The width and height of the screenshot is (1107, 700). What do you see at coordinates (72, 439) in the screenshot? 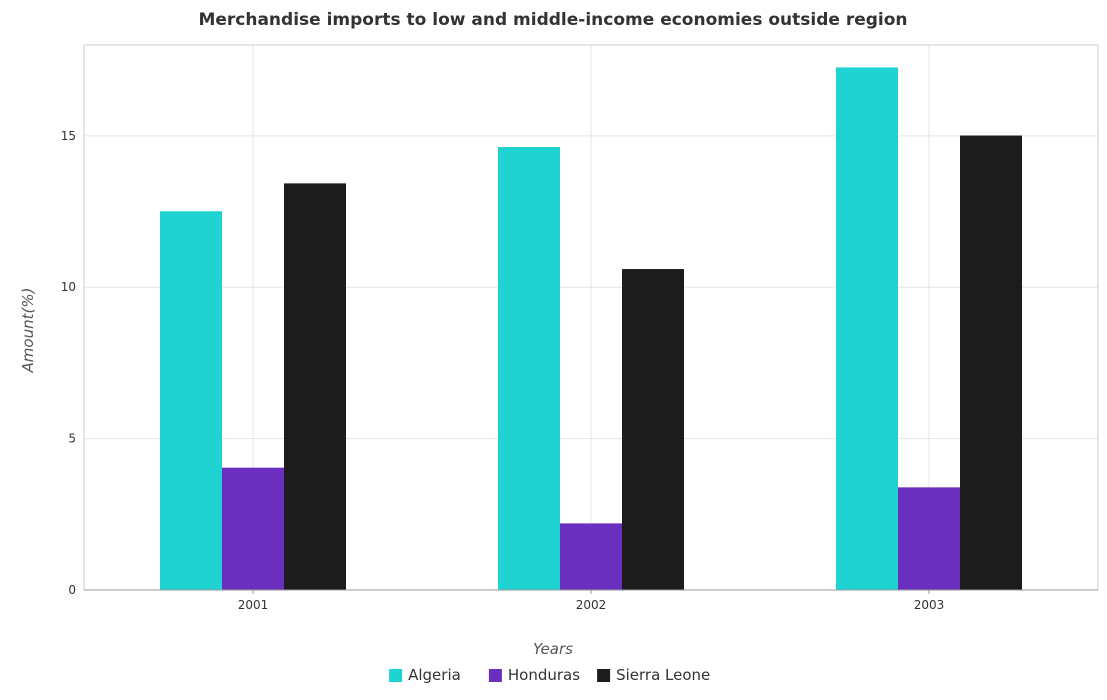
I see `y-tick-label: 5` at bounding box center [72, 439].